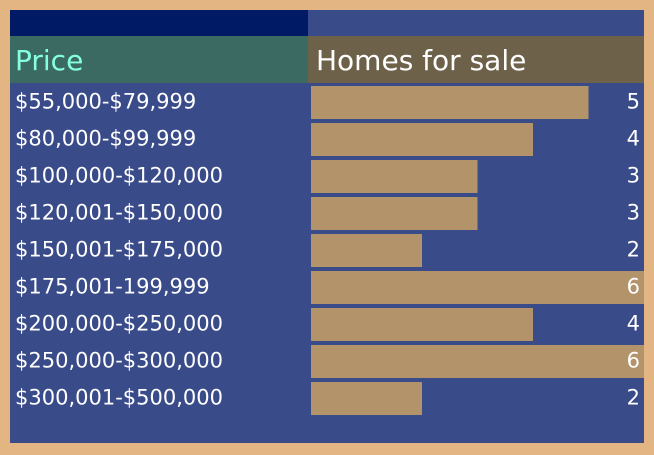  Describe the element at coordinates (112, 287) in the screenshot. I see `category-label: $175,001-199,999` at that location.